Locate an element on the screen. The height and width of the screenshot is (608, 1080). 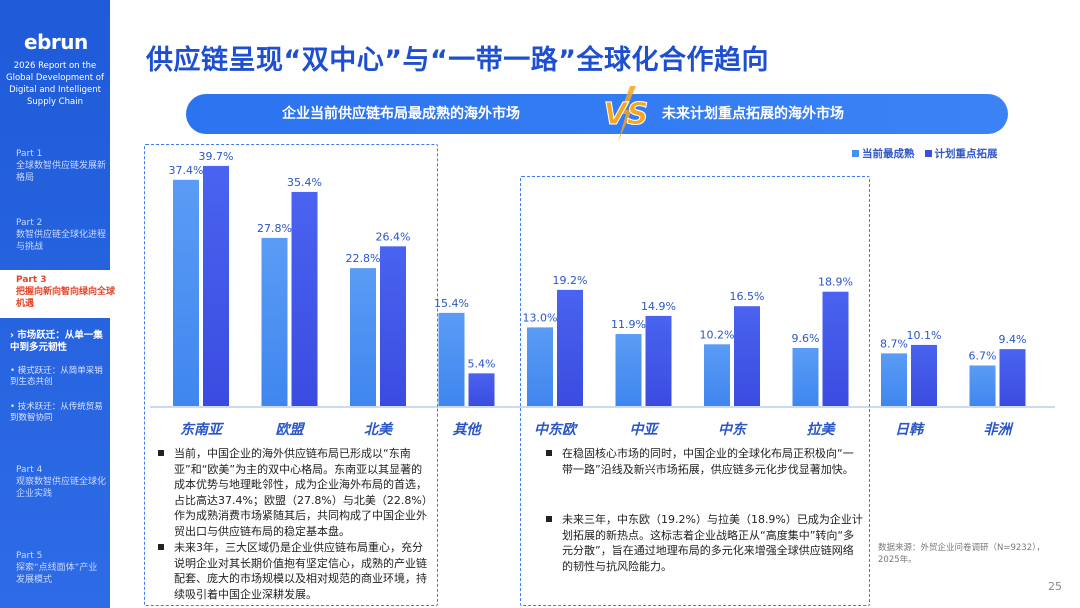
subitem-title: 技术跃迁：从传统贸易到数智协同 is located at coordinates (56, 412).